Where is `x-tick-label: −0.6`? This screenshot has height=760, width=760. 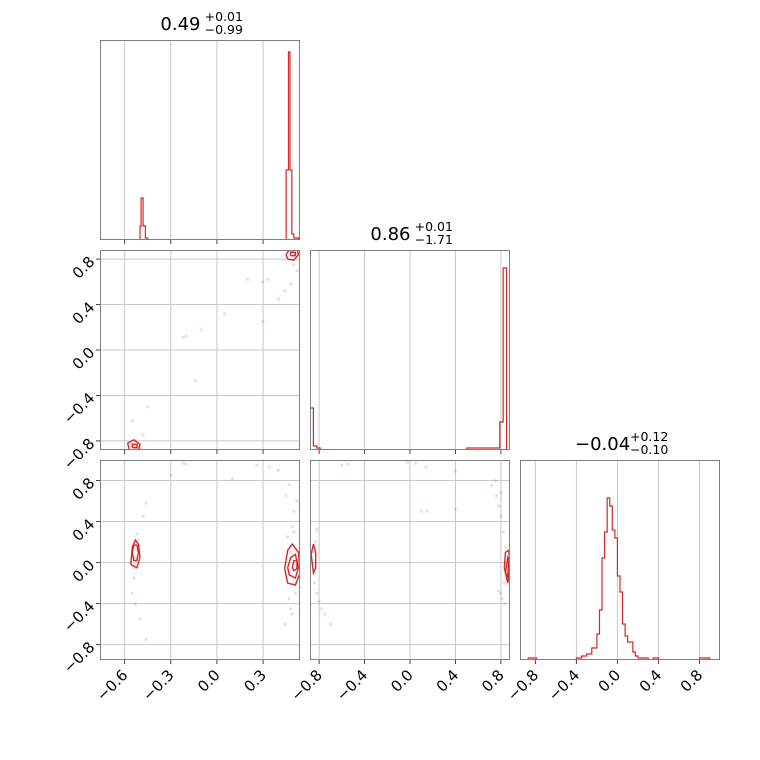
x-tick-label: −0.6 is located at coordinates (112, 685).